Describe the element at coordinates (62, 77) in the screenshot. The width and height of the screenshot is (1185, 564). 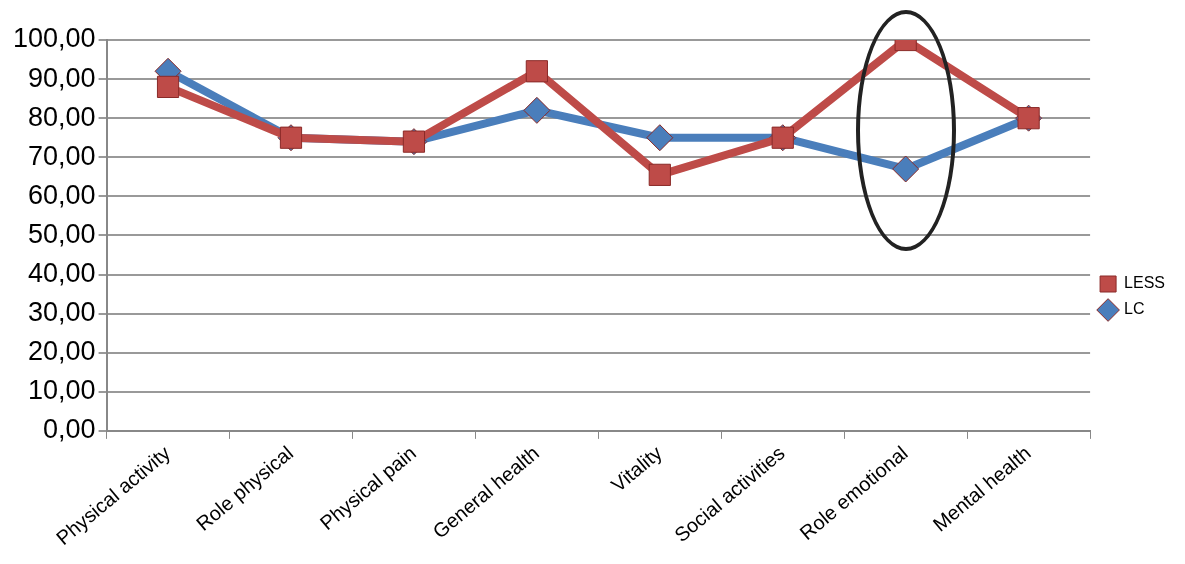
I see `y-tick-label: 90,00` at that location.